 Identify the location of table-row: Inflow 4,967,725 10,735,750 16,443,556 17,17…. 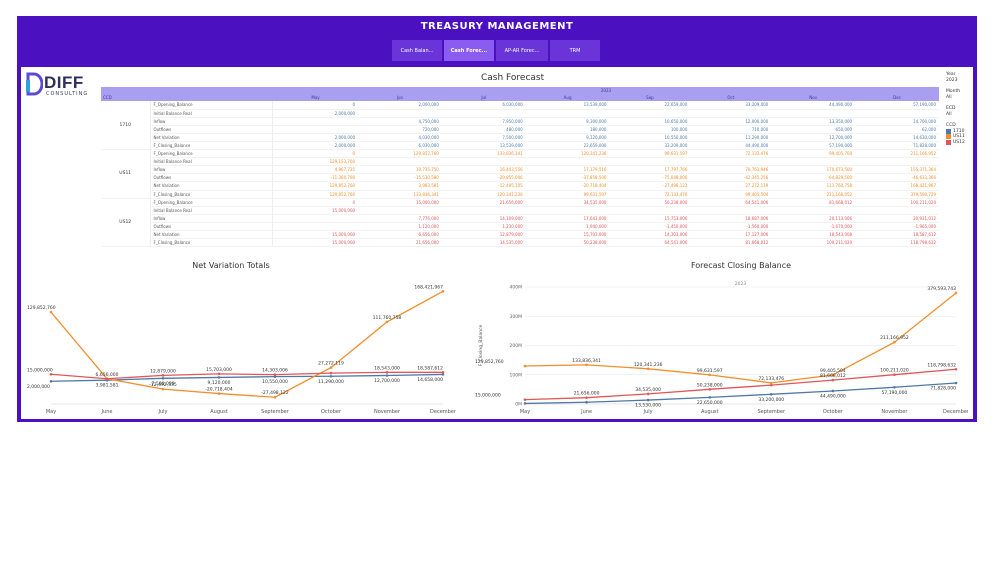
(520, 170).